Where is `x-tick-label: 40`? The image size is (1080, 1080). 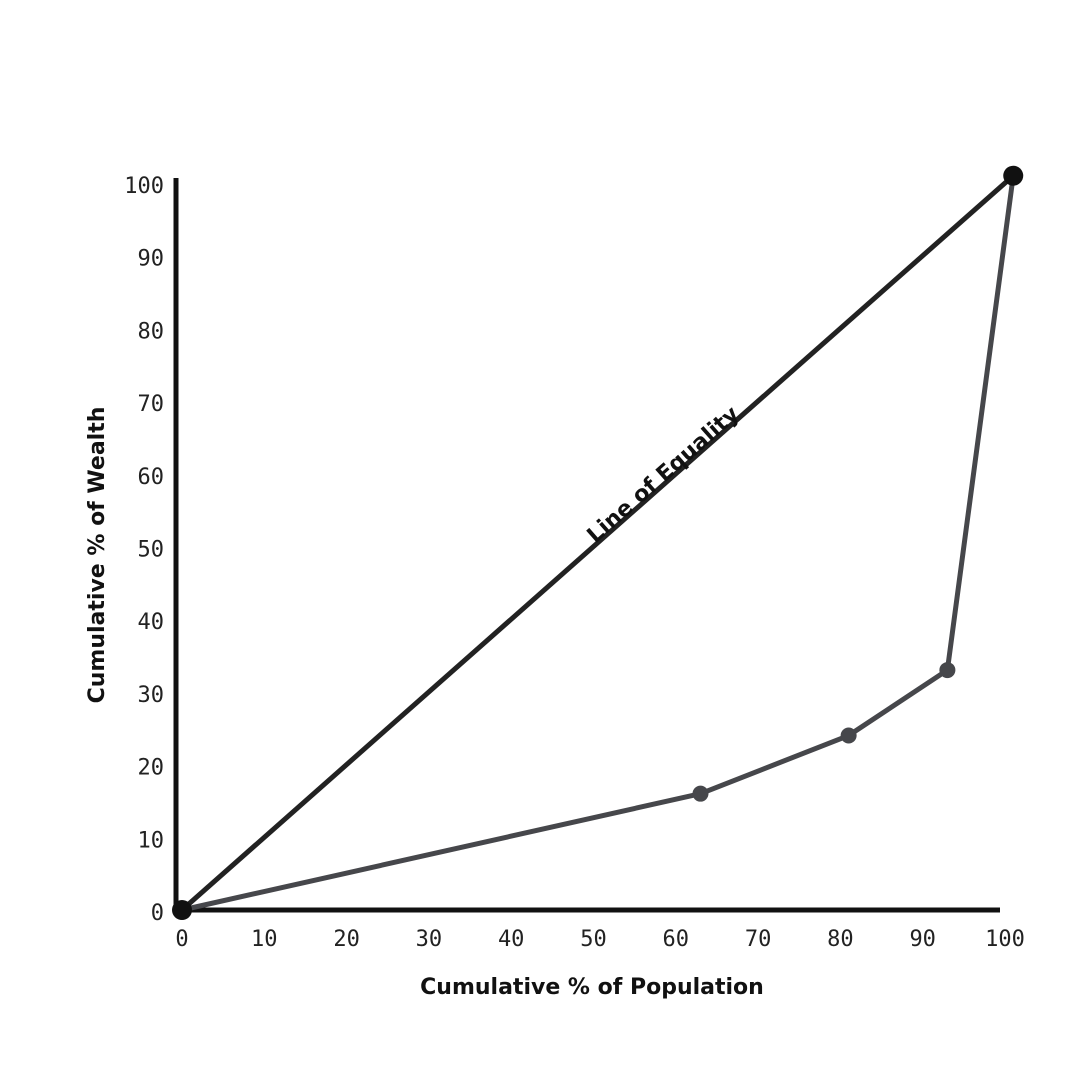 x-tick-label: 40 is located at coordinates (511, 939).